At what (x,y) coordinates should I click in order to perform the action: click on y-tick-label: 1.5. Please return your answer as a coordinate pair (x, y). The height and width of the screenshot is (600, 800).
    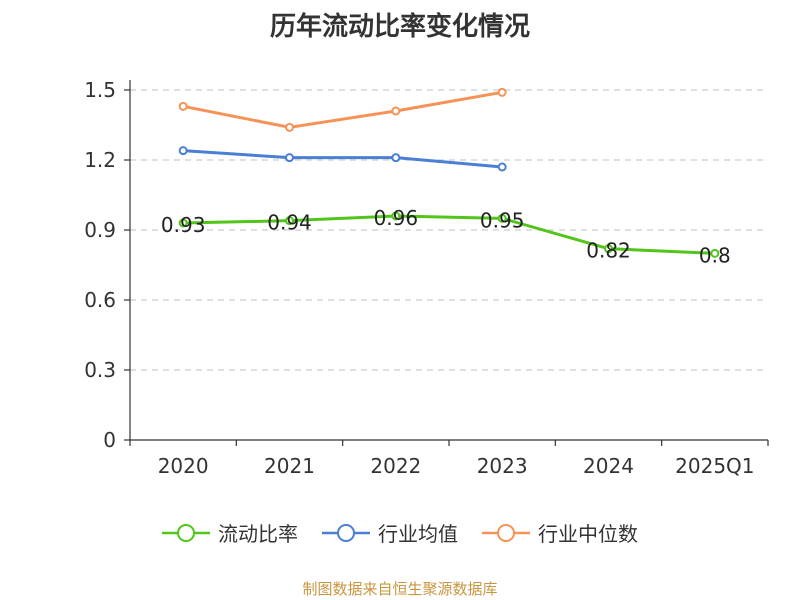
    Looking at the image, I should click on (100, 90).